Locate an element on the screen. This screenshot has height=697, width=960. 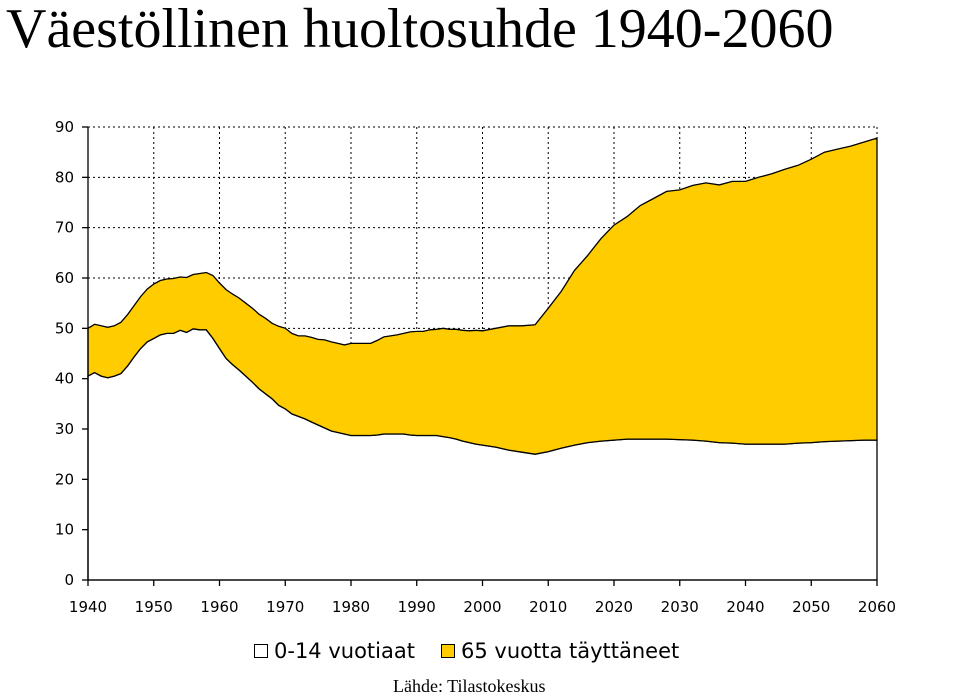
y-tick-label: 20 is located at coordinates (64, 479).